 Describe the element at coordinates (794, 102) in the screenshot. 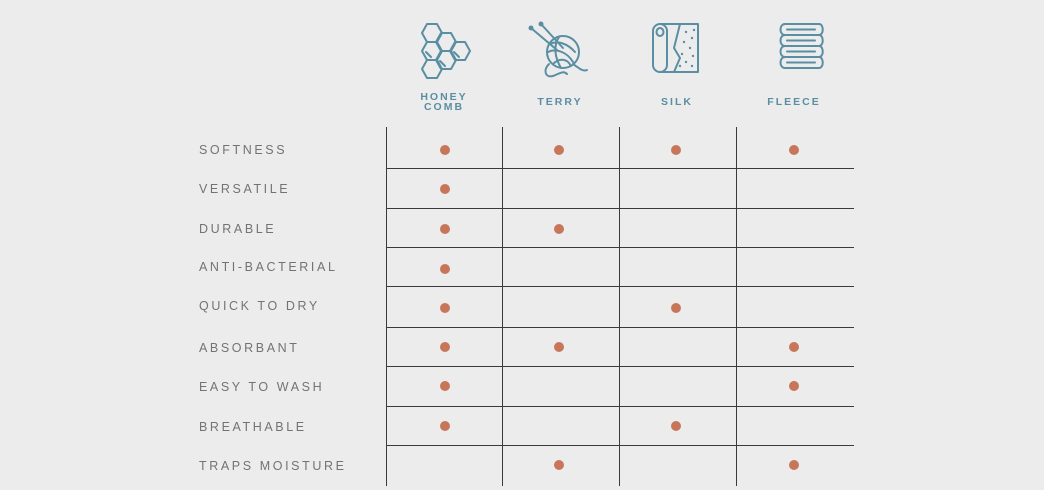

I see `column-label-fleece: FLEECE` at that location.